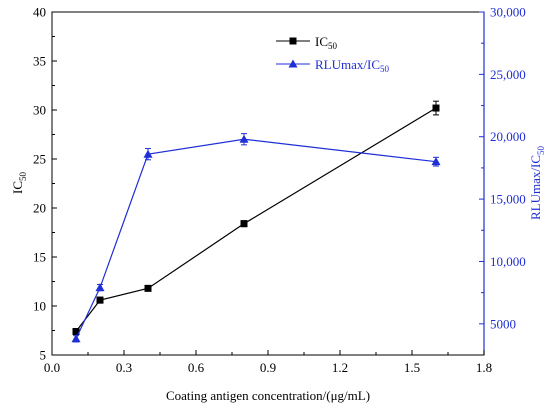 This screenshot has width=550, height=410. Describe the element at coordinates (293, 63) in the screenshot. I see `legend-marker-triangle` at that location.